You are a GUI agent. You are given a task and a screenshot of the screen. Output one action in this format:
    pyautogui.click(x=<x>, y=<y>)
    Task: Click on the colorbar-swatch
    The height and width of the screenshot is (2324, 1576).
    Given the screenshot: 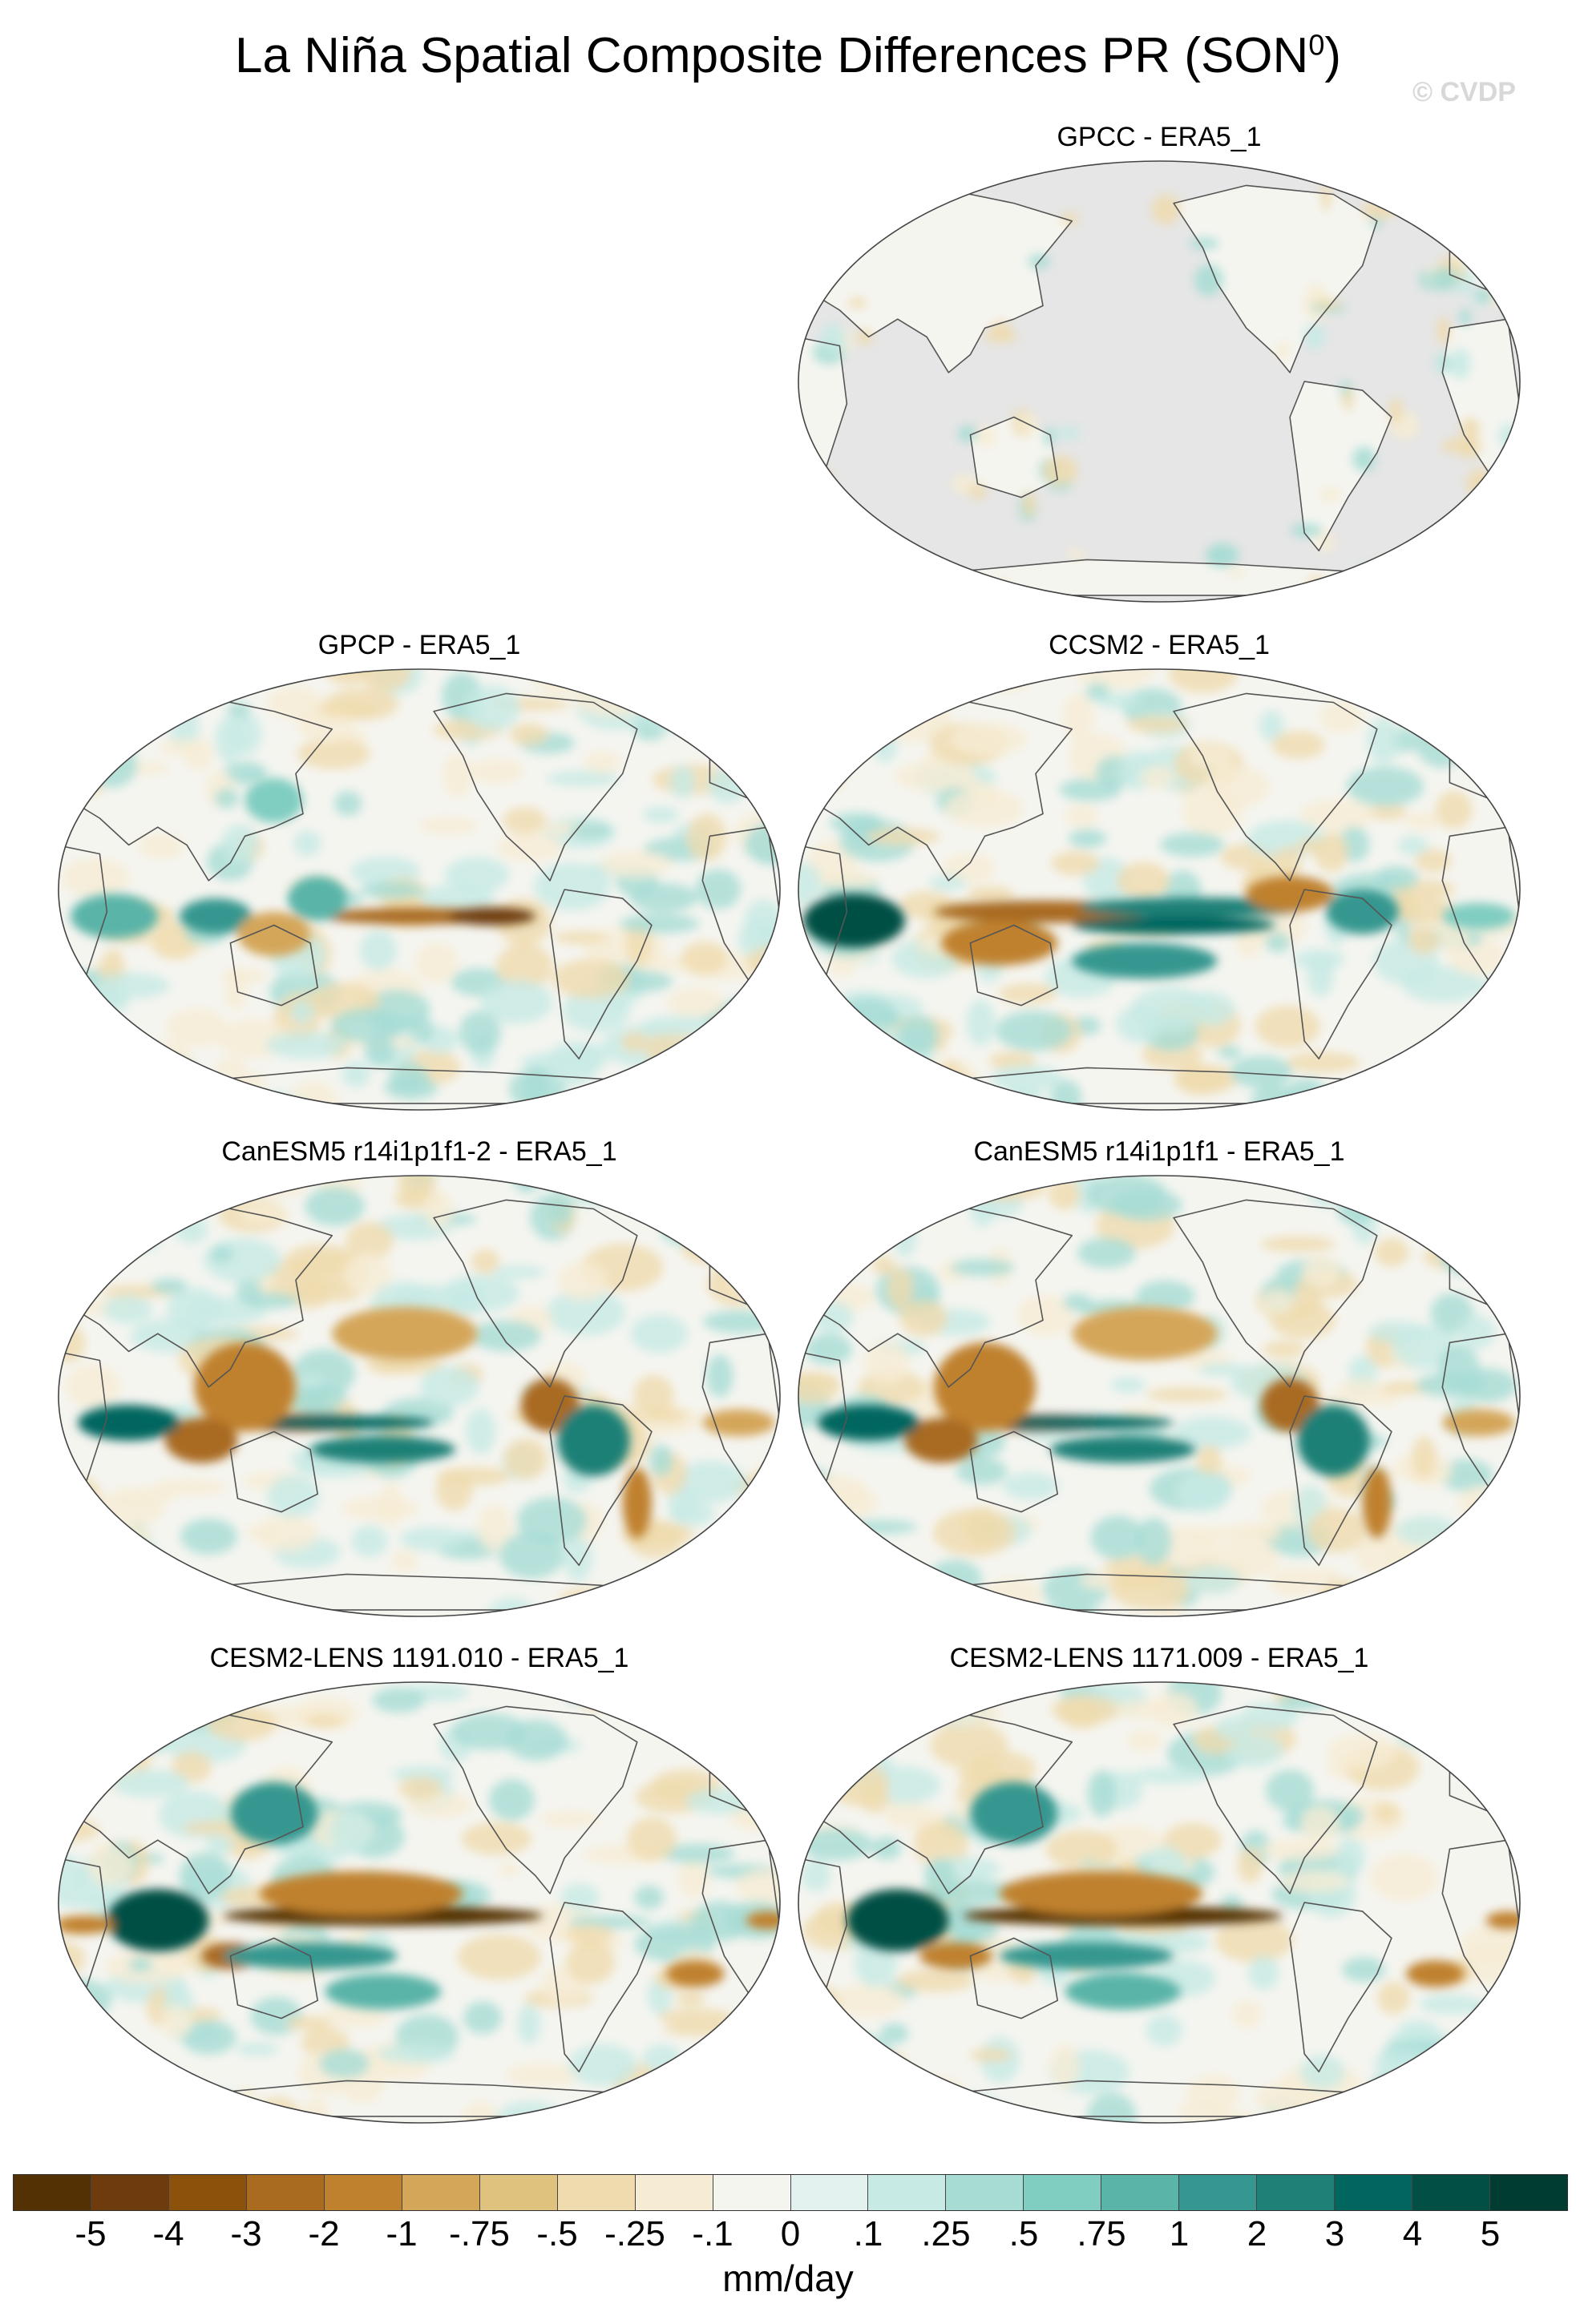 What is the action you would take?
    pyautogui.click(x=207, y=2192)
    